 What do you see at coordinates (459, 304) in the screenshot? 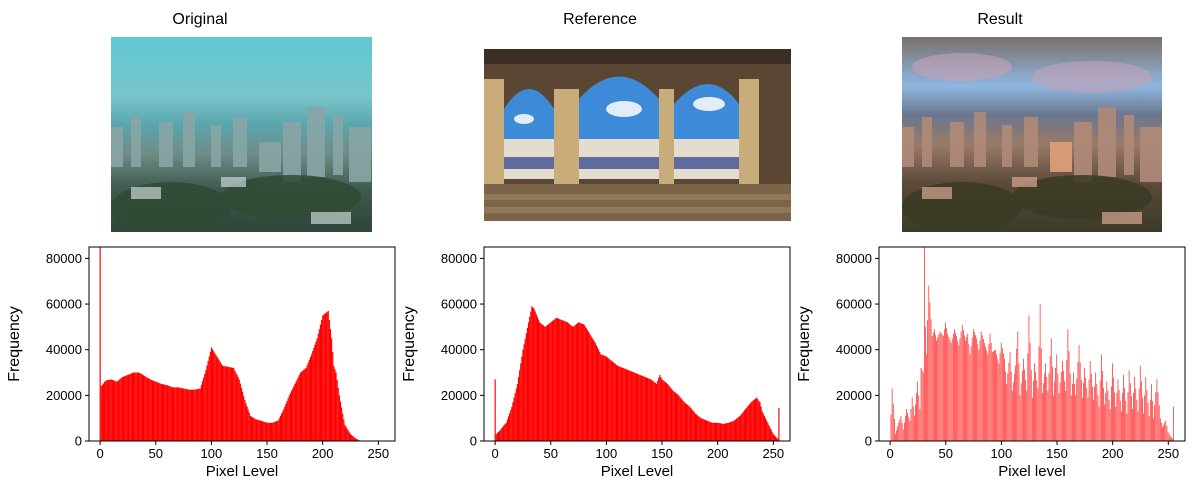
I see `y-tick-label: 60000` at bounding box center [459, 304].